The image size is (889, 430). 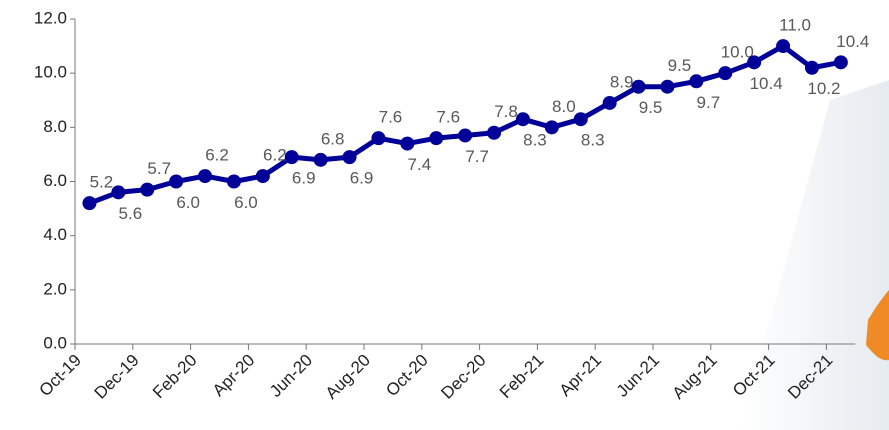 I want to click on x-tick-label: Dec-19, so click(x=117, y=377).